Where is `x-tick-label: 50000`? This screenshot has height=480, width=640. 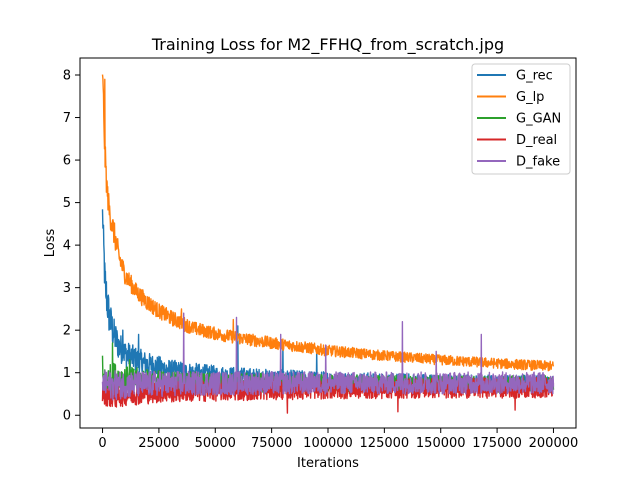 x-tick-label: 50000 is located at coordinates (215, 443).